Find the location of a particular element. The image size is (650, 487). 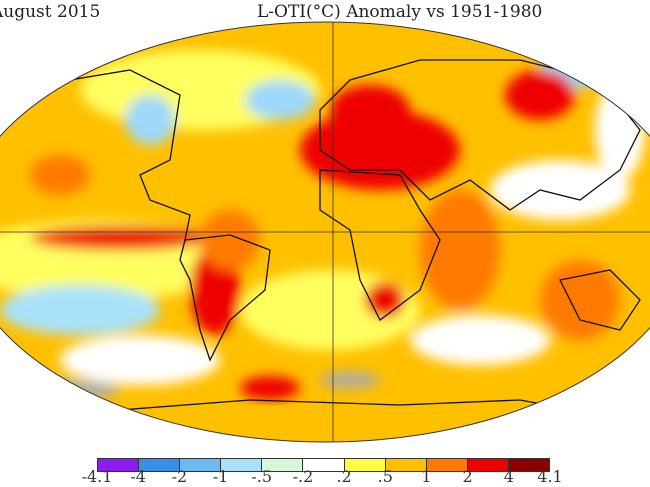

colorbar-label: .5 is located at coordinates (385, 476).